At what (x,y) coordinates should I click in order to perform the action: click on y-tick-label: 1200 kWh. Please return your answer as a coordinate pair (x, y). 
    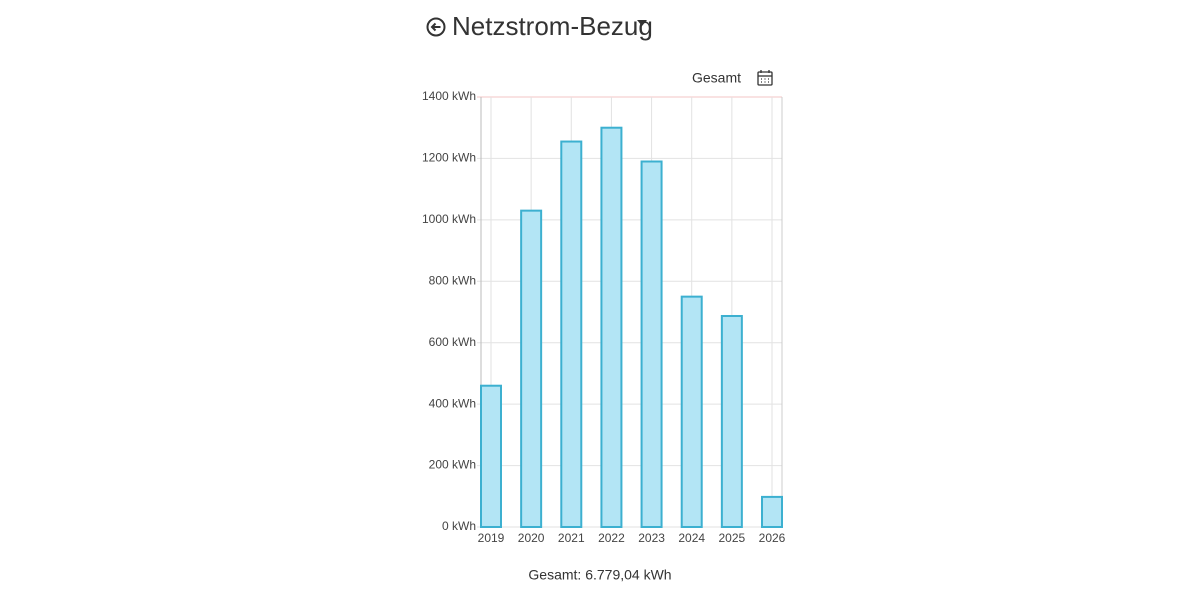
    Looking at the image, I should click on (449, 158).